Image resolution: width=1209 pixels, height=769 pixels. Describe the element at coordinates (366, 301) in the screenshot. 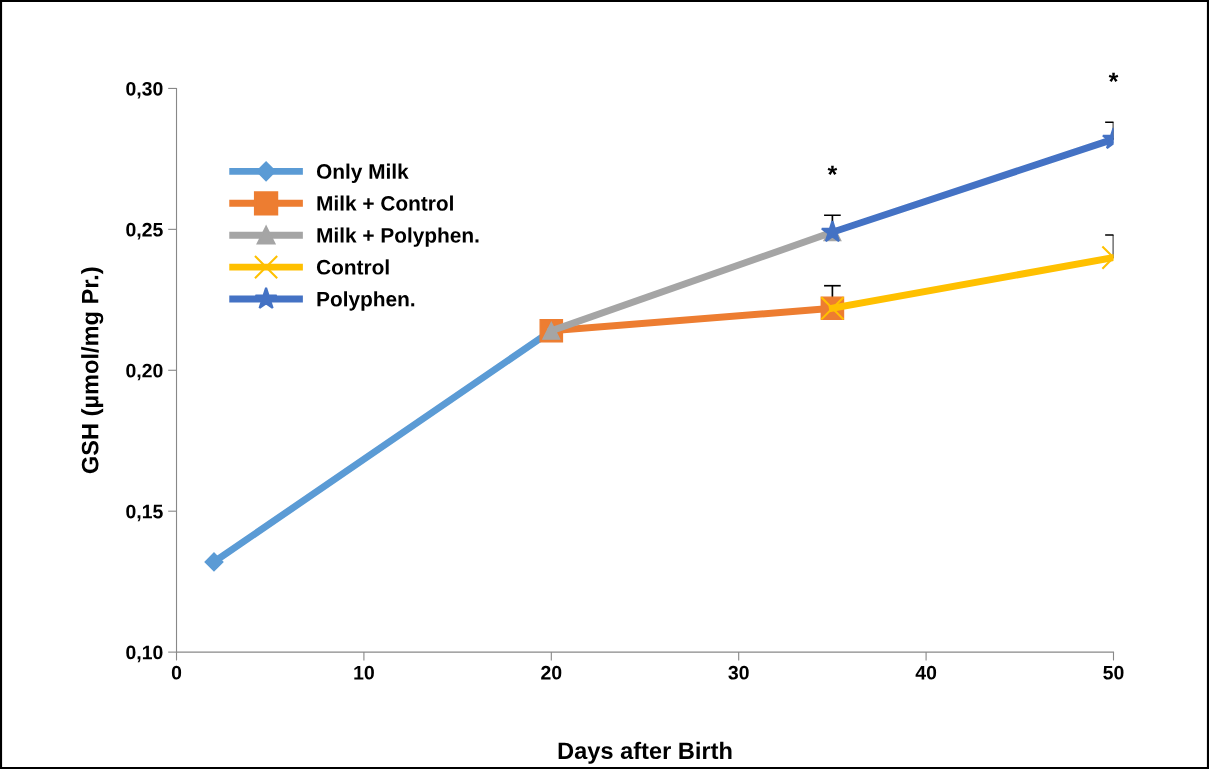

I see `legend-label: Polyphen.` at that location.